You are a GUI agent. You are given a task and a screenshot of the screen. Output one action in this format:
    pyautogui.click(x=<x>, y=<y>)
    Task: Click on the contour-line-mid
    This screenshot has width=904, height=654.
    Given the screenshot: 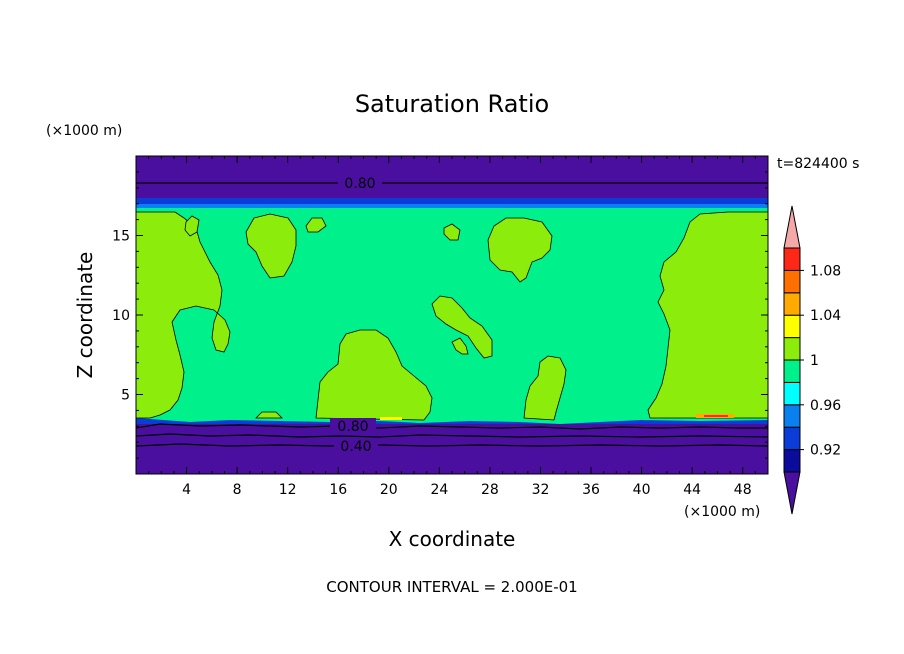 What is the action you would take?
    pyautogui.click(x=452, y=435)
    